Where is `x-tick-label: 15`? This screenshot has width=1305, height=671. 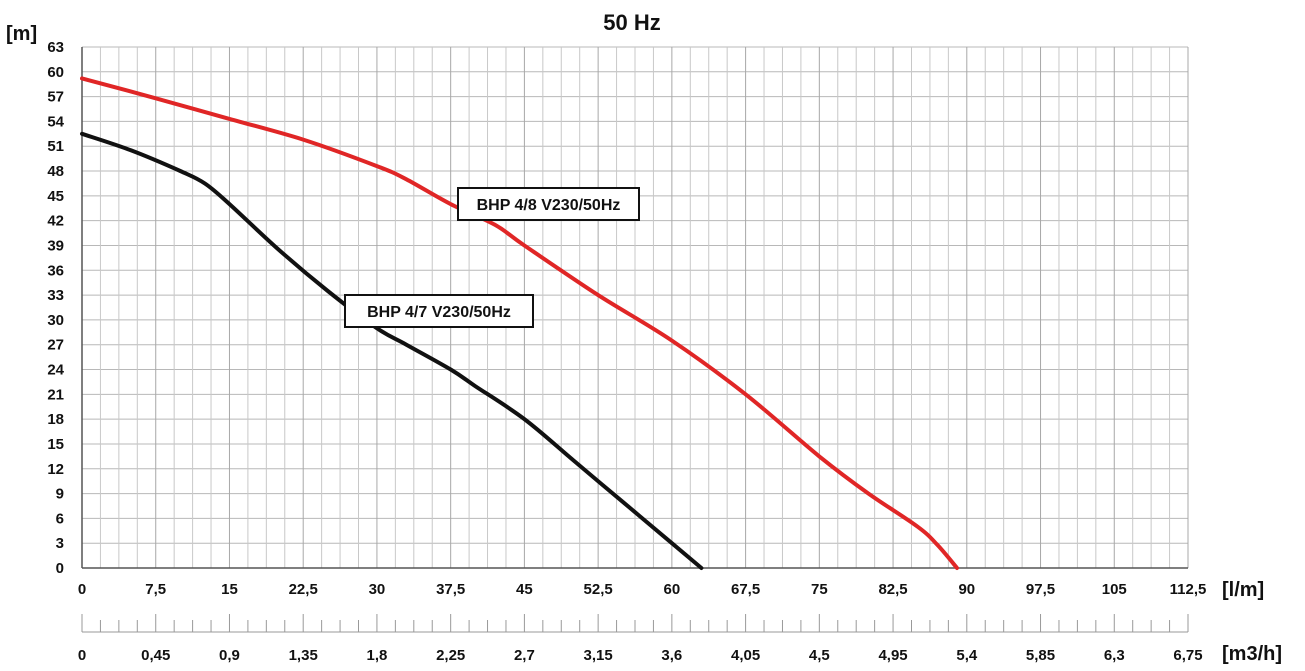
x-tick-label: 15 is located at coordinates (229, 589).